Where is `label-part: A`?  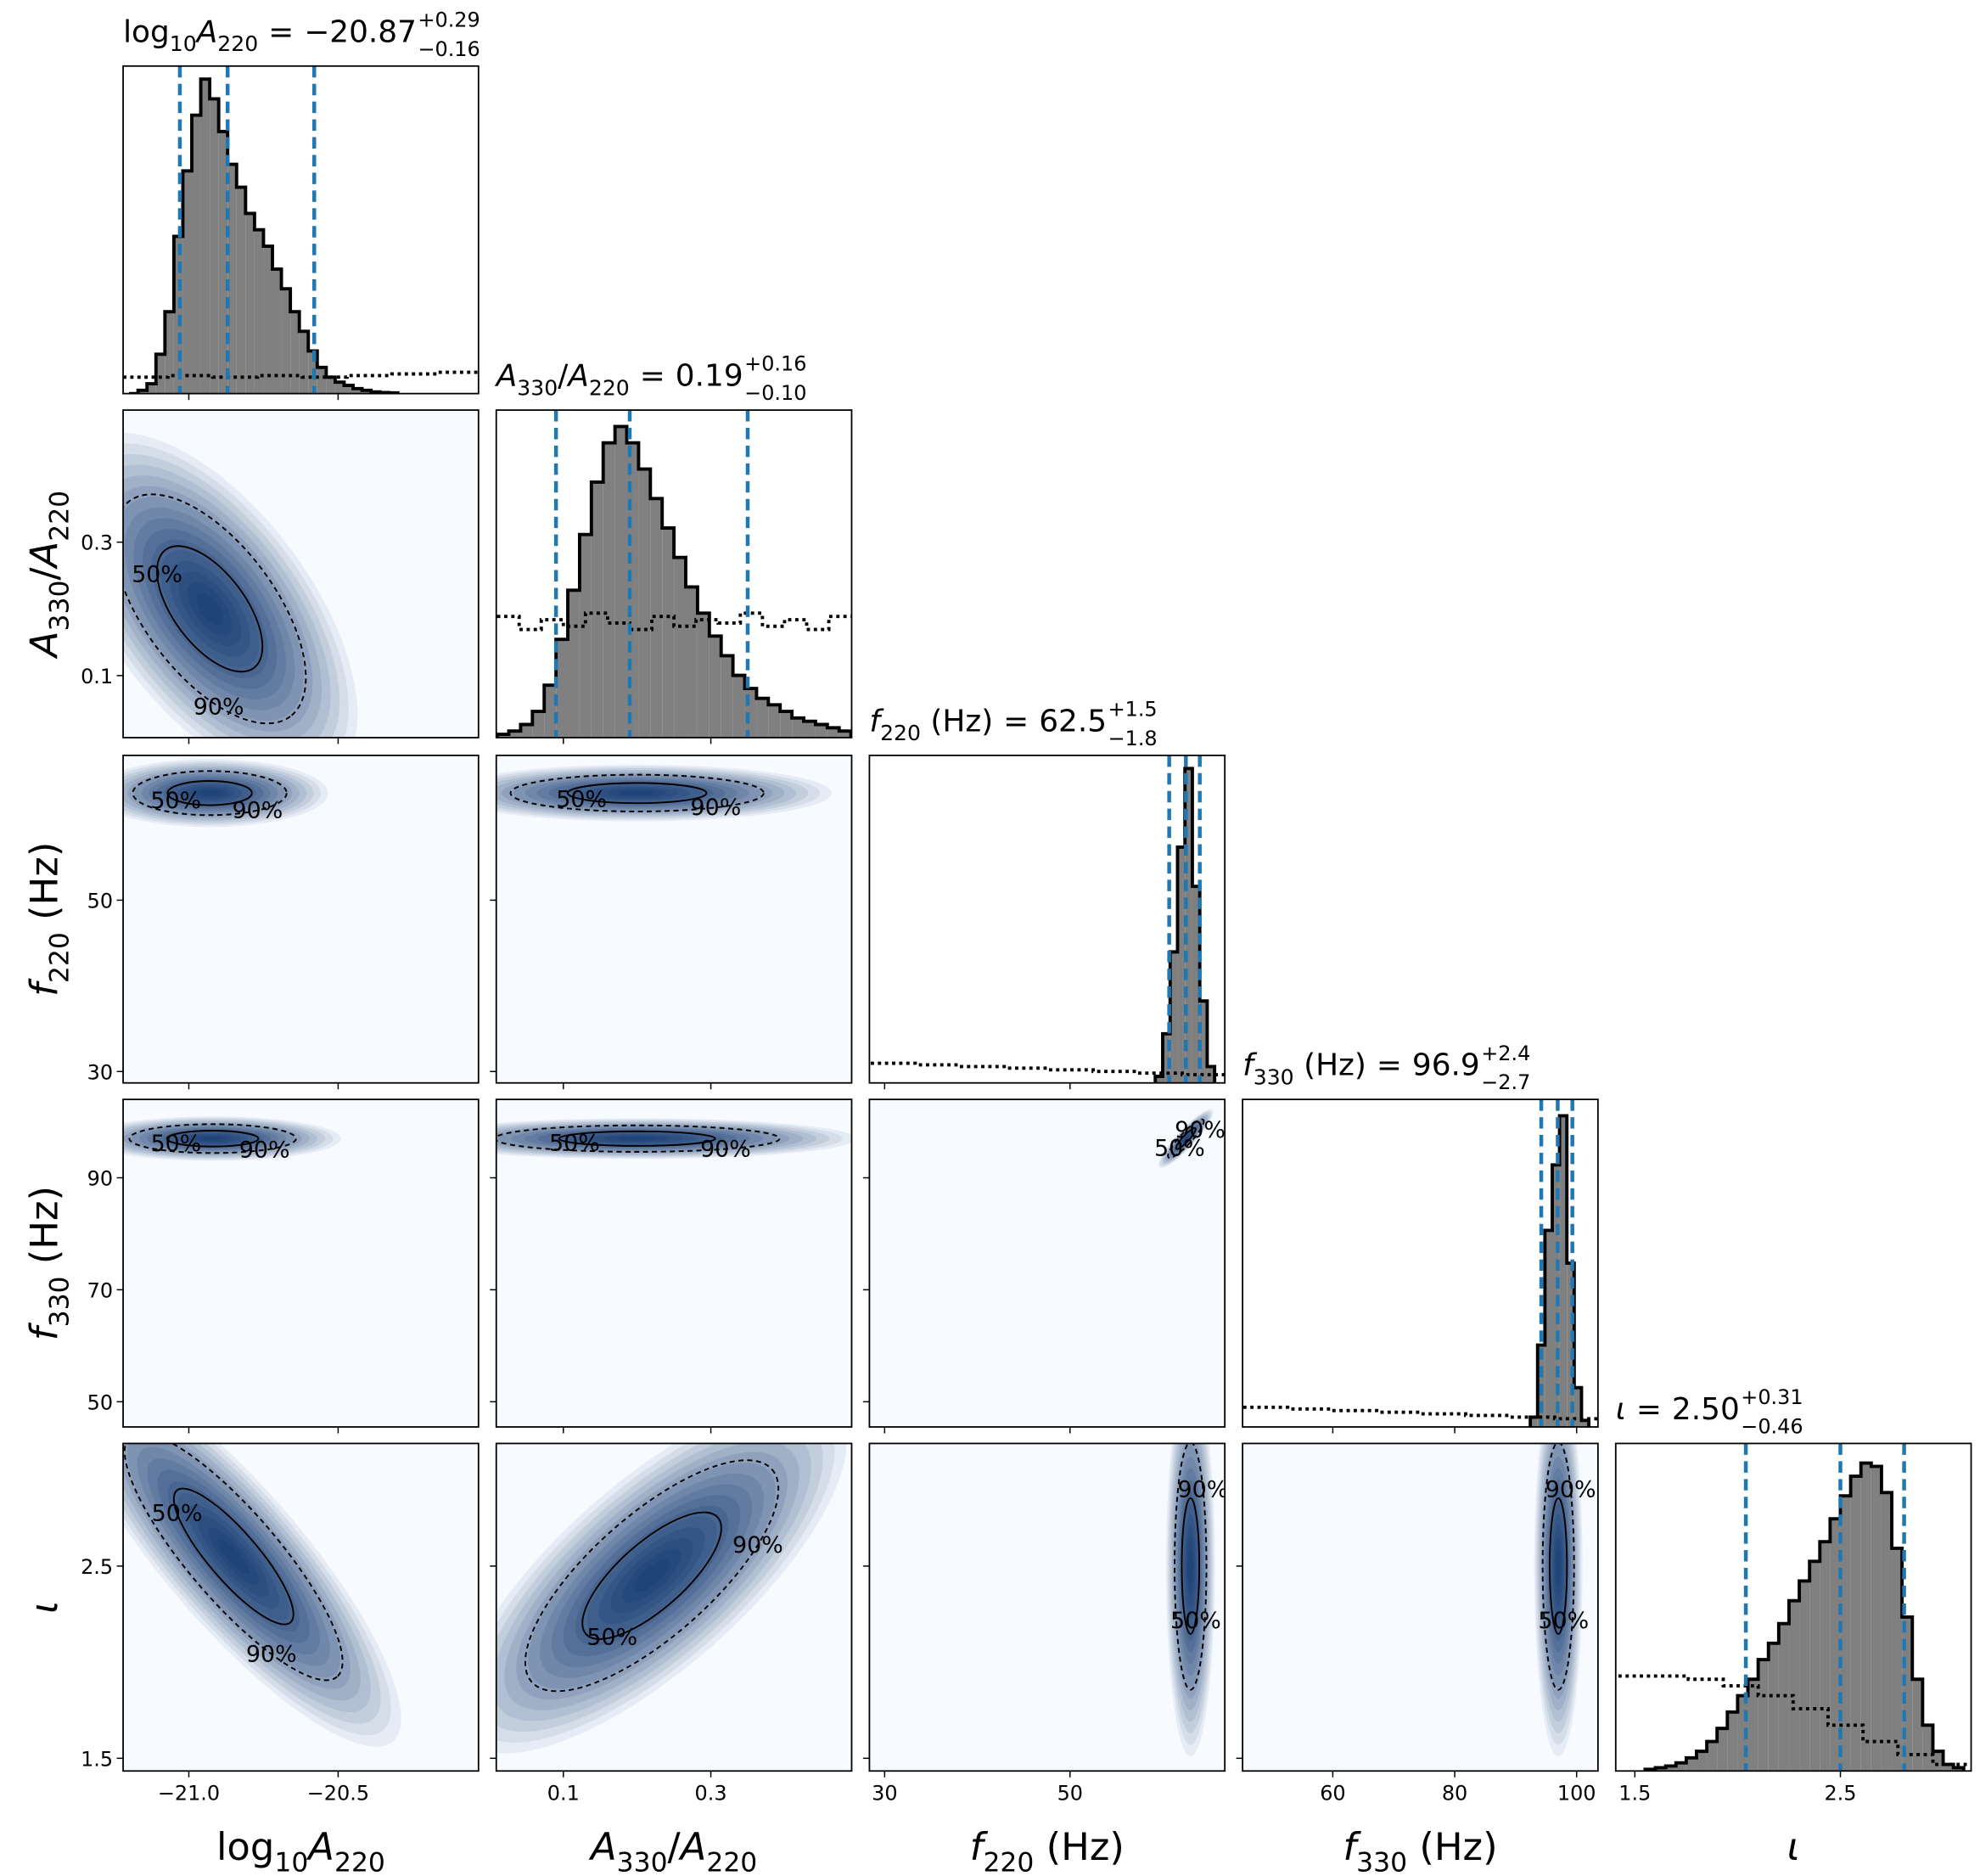 label-part: A is located at coordinates (602, 1846).